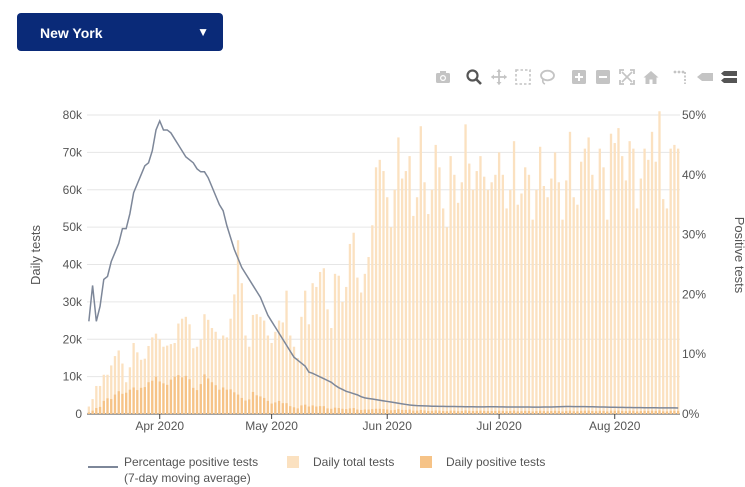  Describe the element at coordinates (73, 377) in the screenshot. I see `y-left-tick-label: 10k` at that location.